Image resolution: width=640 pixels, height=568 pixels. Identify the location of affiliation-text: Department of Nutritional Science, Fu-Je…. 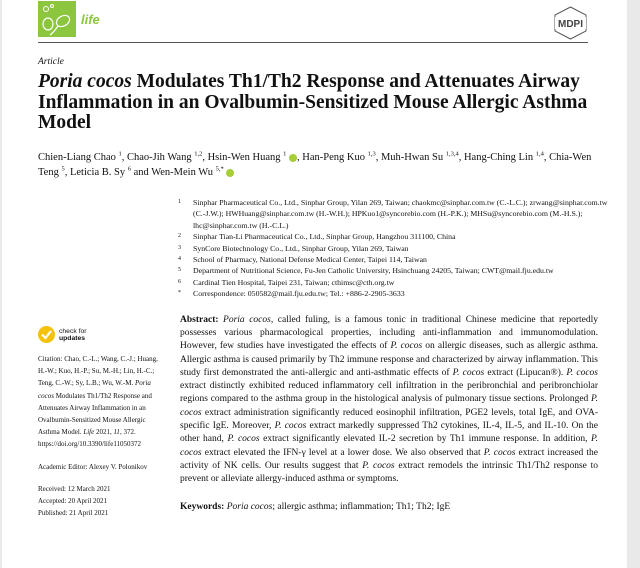
(373, 271).